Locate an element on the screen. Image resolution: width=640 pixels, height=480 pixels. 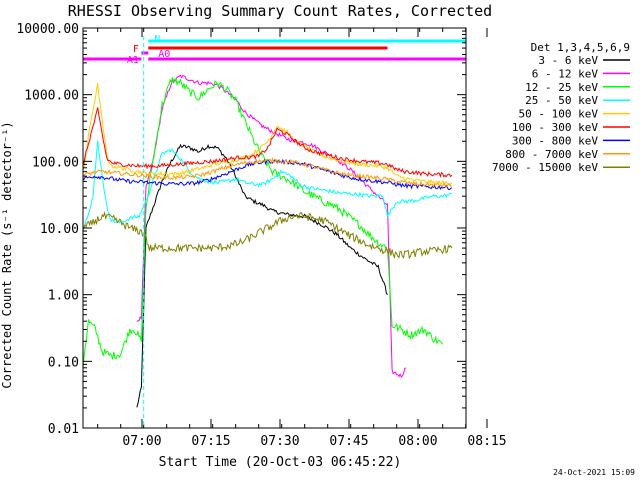
flag-bar-label-f: F is located at coordinates (136, 49).